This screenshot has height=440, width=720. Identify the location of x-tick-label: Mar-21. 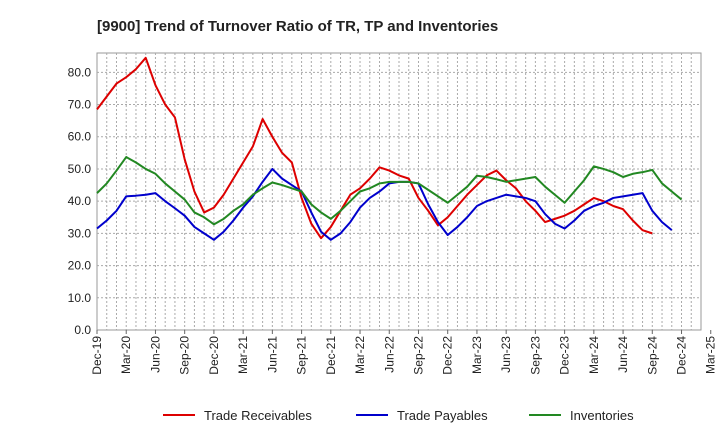
(243, 355).